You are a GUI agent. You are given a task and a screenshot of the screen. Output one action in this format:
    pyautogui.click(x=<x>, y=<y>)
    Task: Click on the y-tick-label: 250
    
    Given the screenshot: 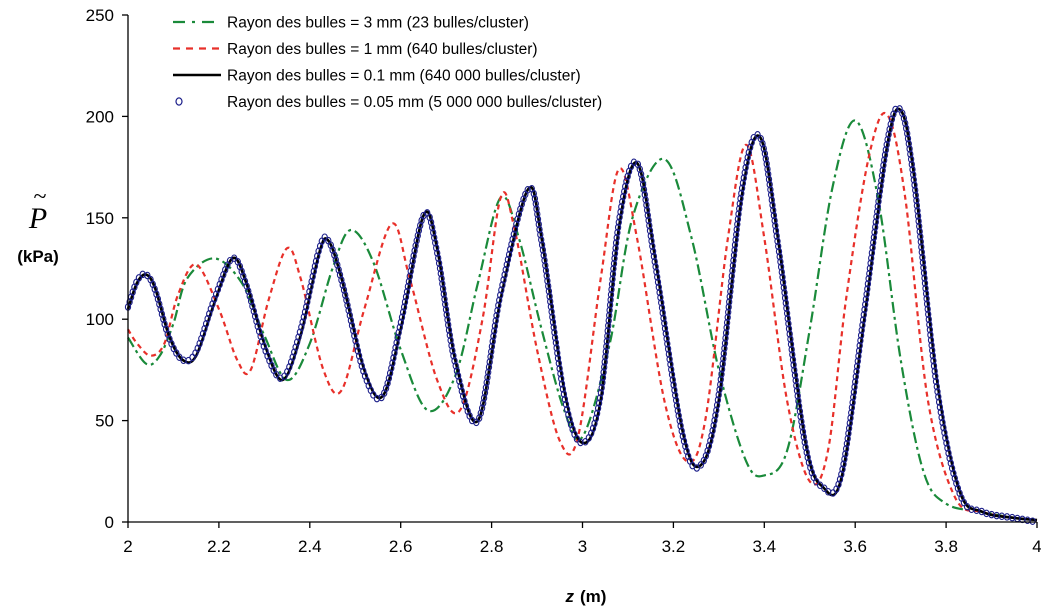 What is the action you would take?
    pyautogui.click(x=100, y=15)
    